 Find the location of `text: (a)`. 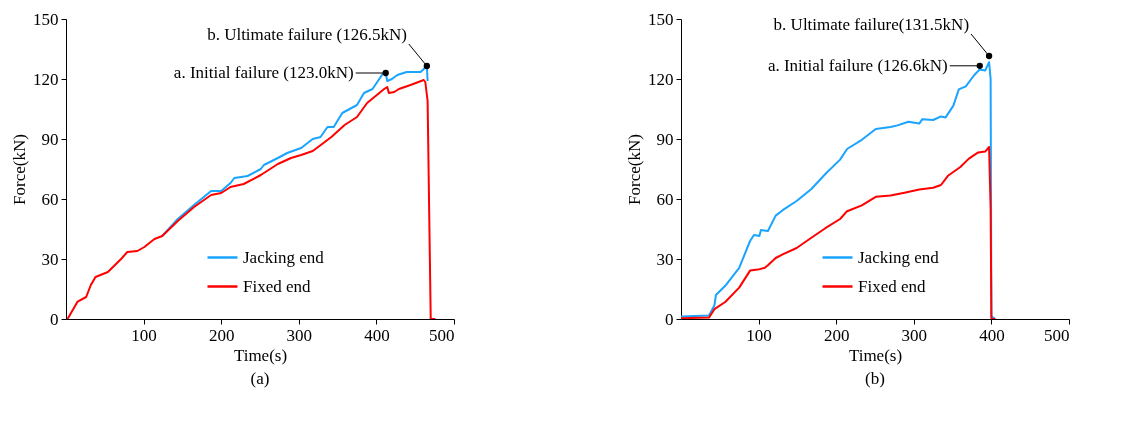

text: (a) is located at coordinates (260, 378).